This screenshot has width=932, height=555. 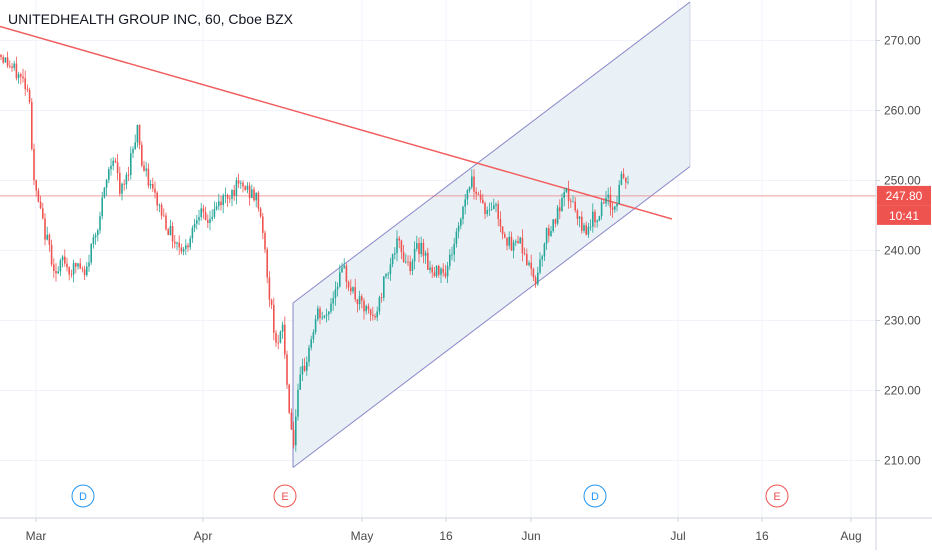 I want to click on x-tick-label: 16, so click(x=446, y=536).